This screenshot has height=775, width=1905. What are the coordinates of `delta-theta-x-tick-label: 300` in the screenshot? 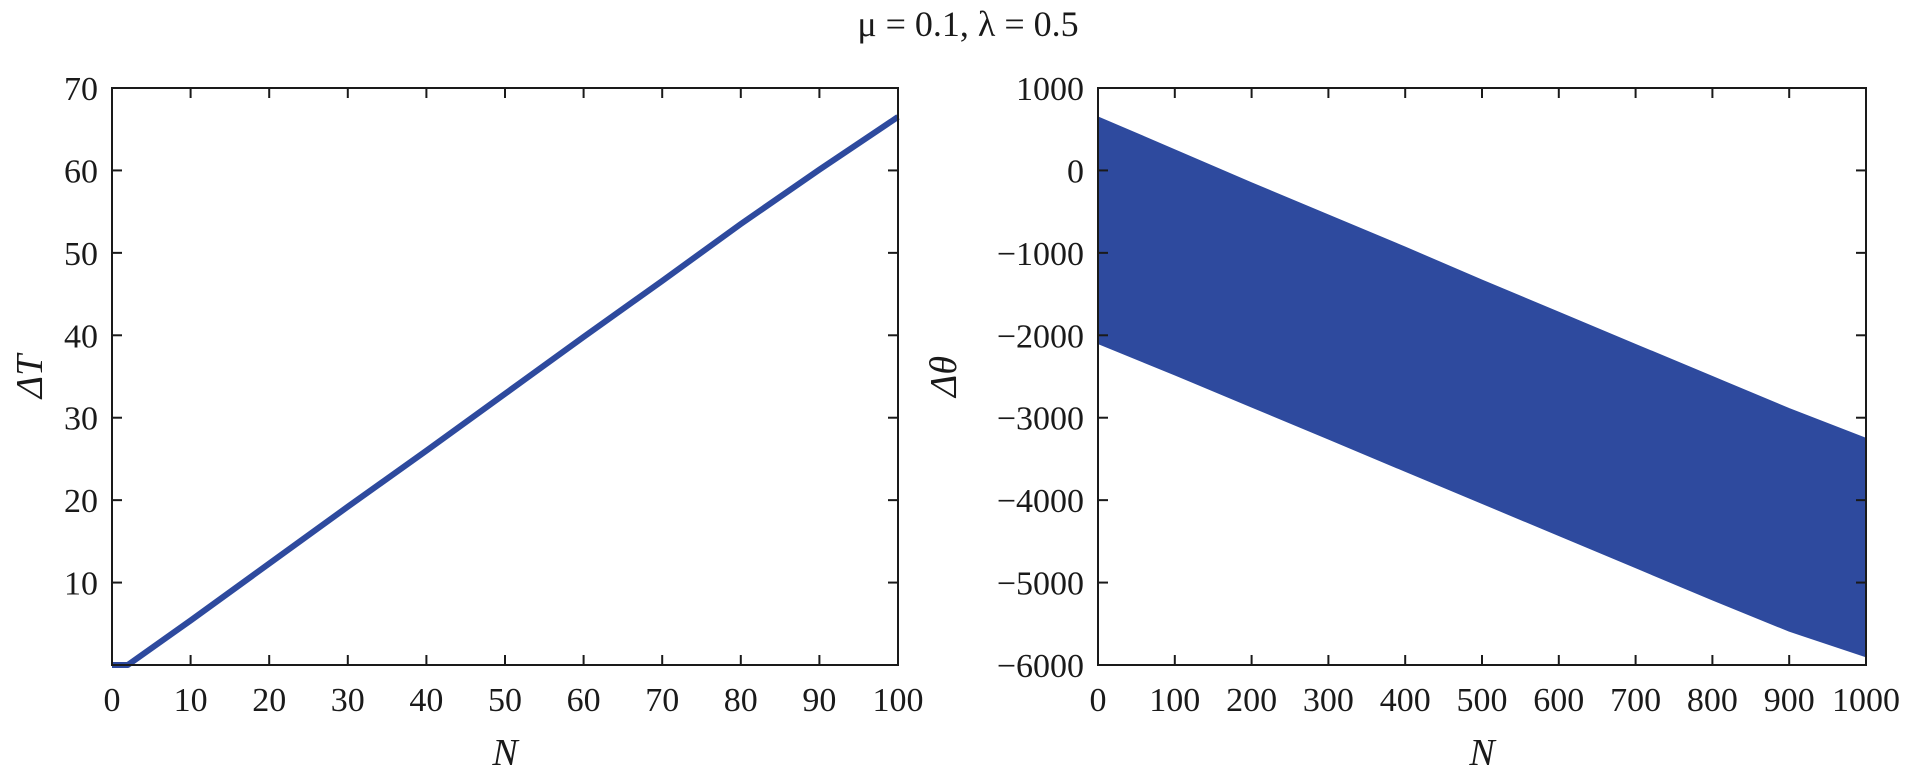 It's located at (1328, 700).